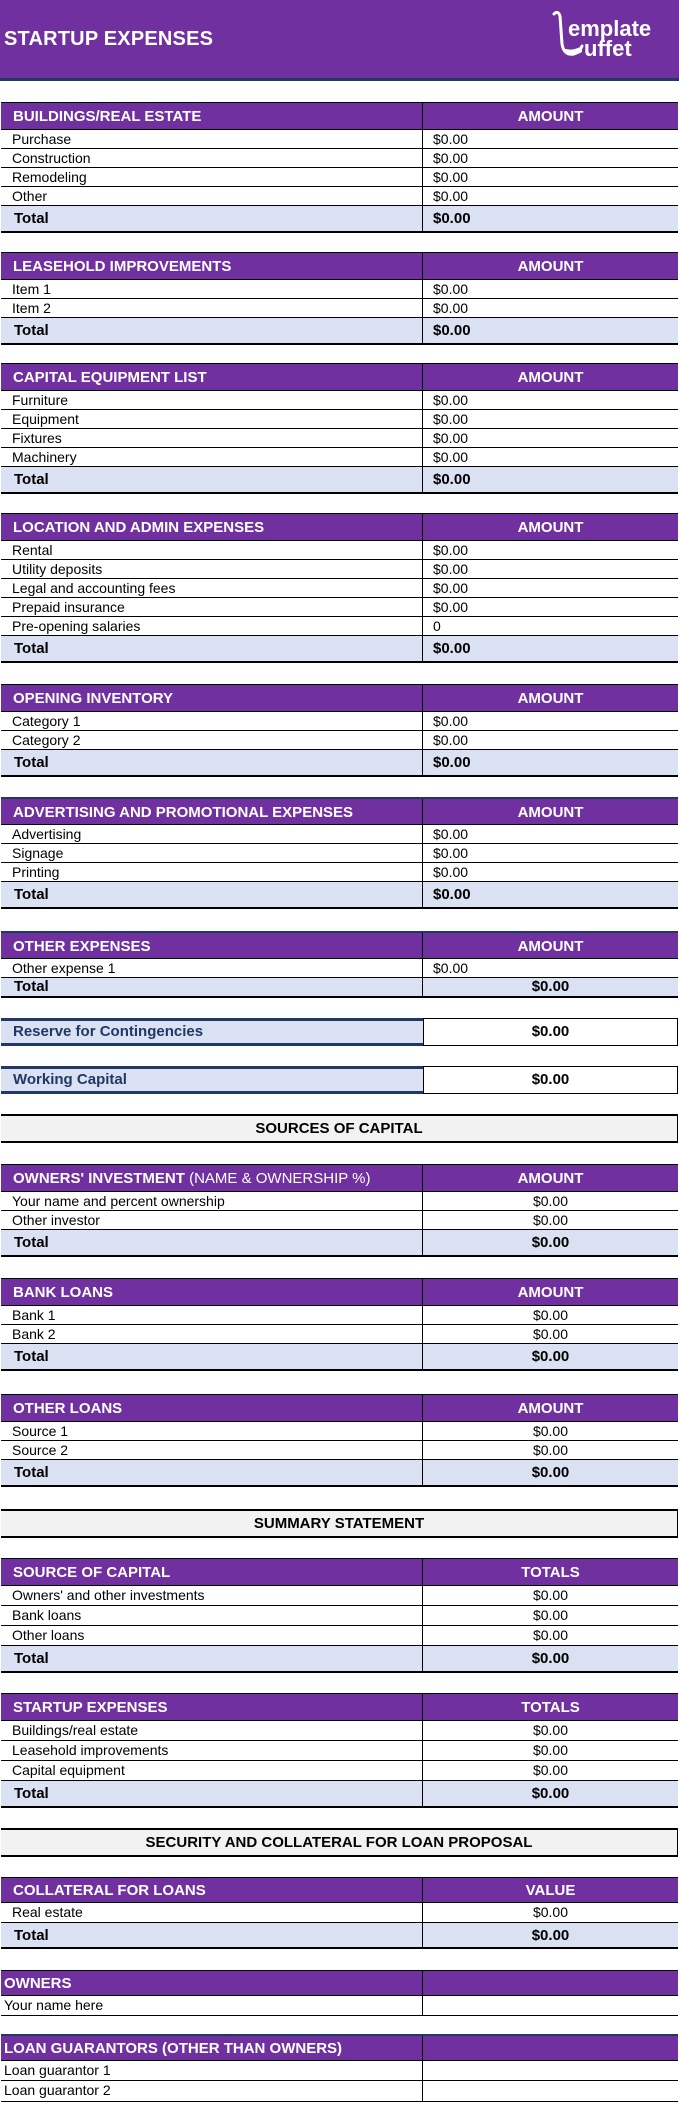 The image size is (679, 2124). I want to click on table-row: Item 1 $0.00, so click(339, 289).